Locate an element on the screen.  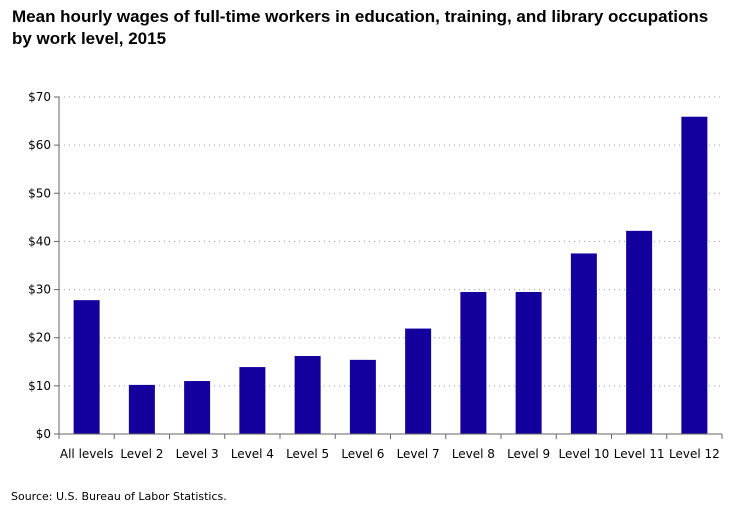
y-tick-label: $40 is located at coordinates (39, 241).